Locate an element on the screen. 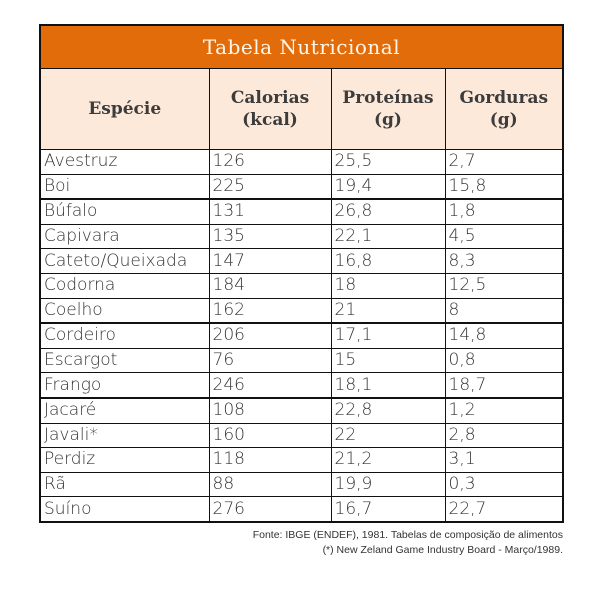 The width and height of the screenshot is (603, 591). cell-proteinas: 19,9 is located at coordinates (388, 485).